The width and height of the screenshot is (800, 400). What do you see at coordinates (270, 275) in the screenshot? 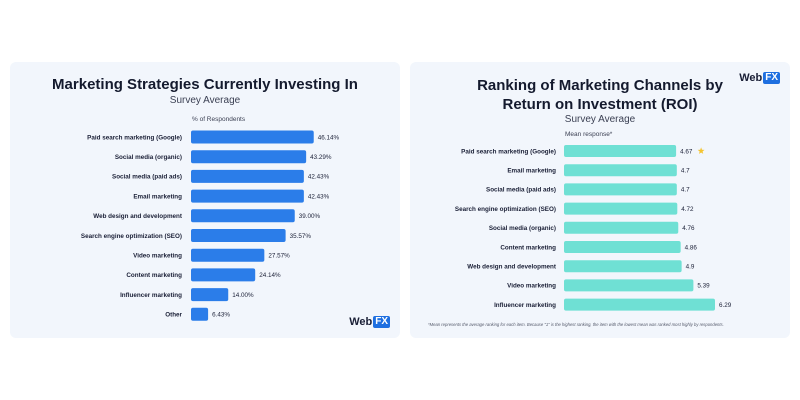
I see `data-label: 24.14%` at bounding box center [270, 275].